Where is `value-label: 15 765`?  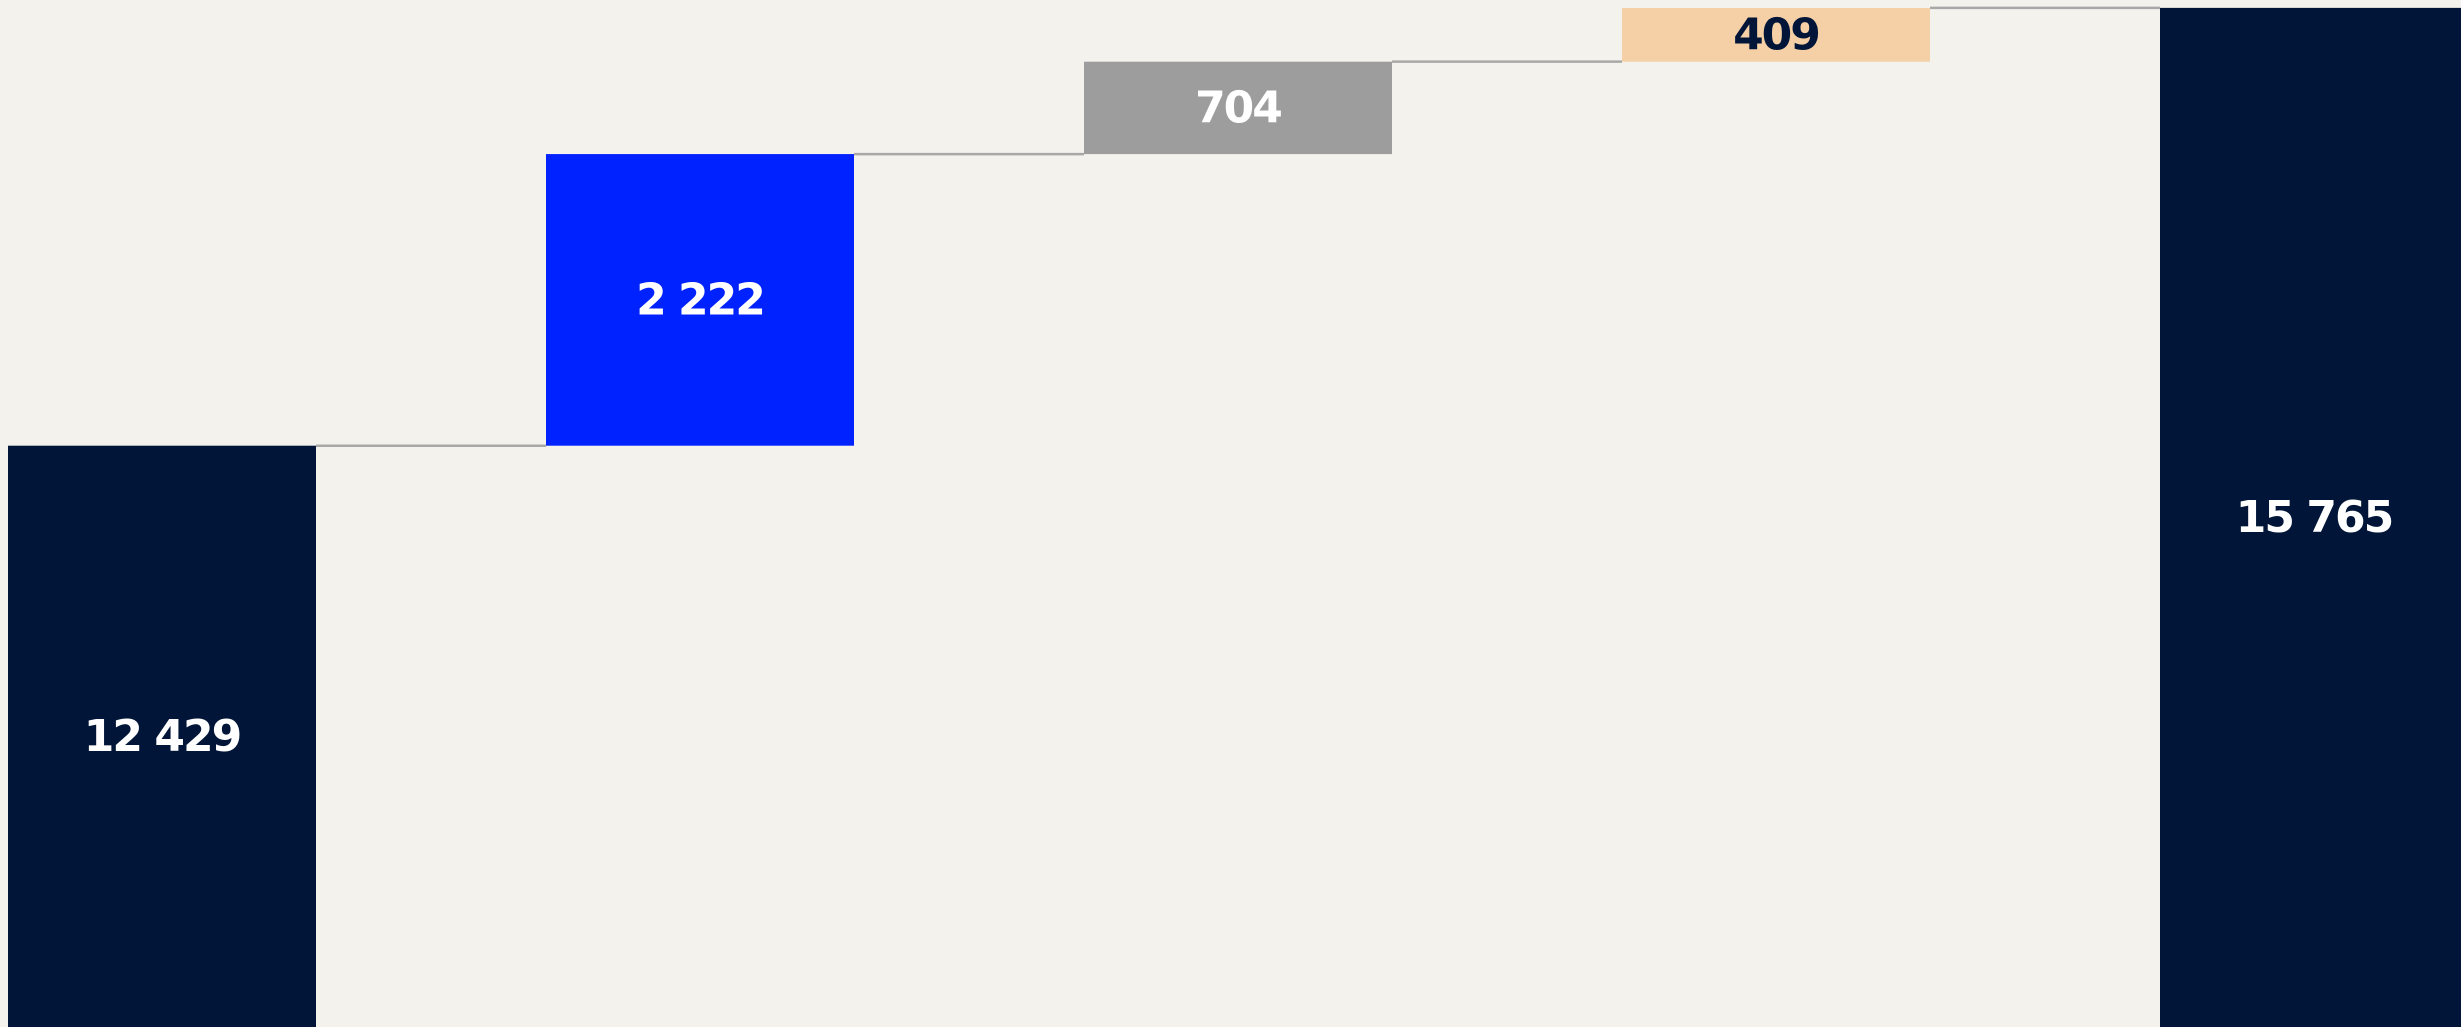 value-label: 15 765 is located at coordinates (2314, 517).